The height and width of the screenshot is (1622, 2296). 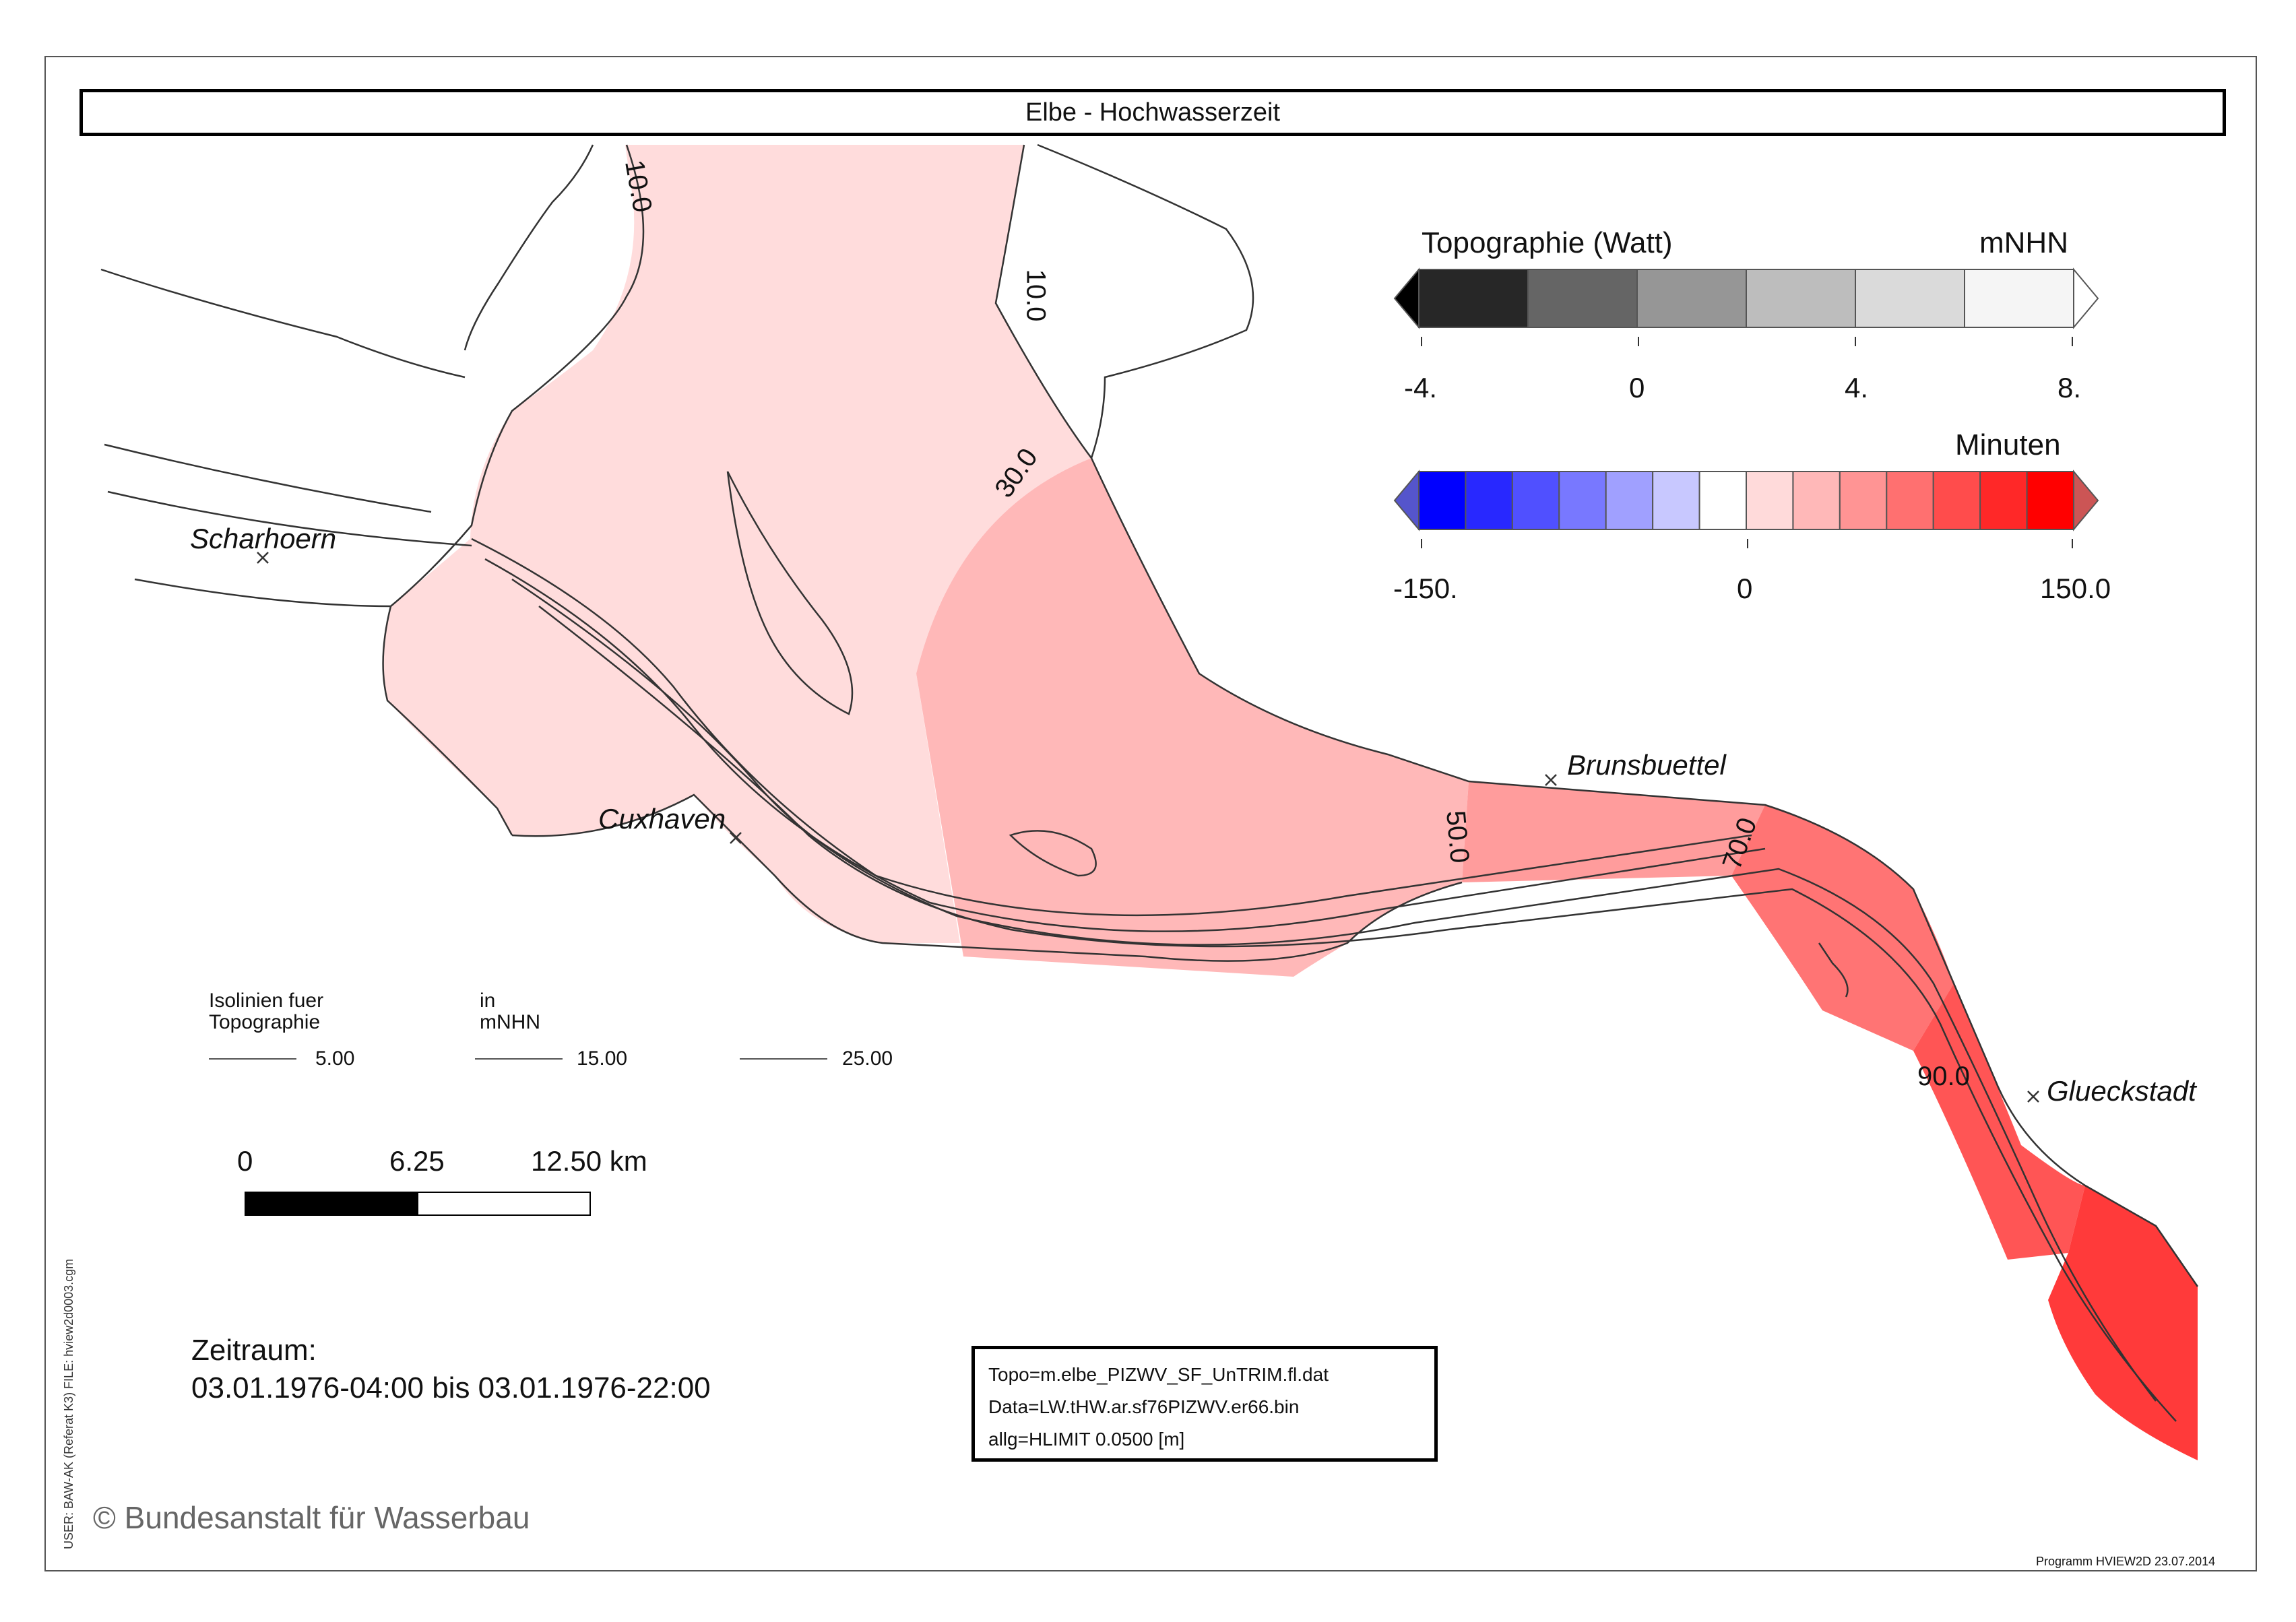 What do you see at coordinates (589, 1161) in the screenshot?
I see `scale-label-end: 12.50 km` at bounding box center [589, 1161].